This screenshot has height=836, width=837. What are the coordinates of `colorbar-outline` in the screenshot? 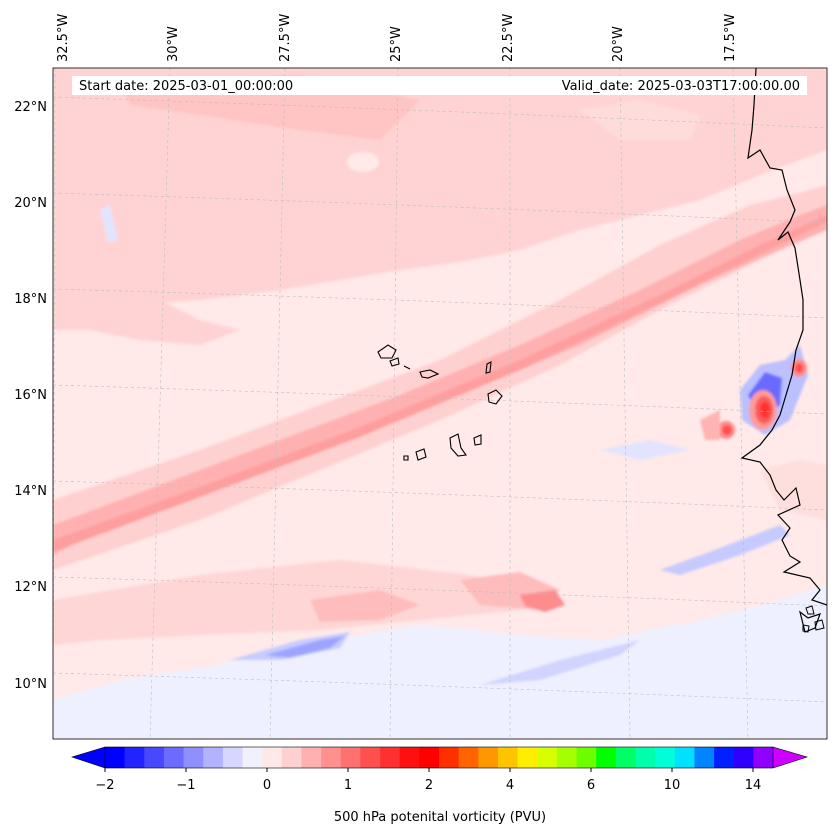 It's located at (439, 757).